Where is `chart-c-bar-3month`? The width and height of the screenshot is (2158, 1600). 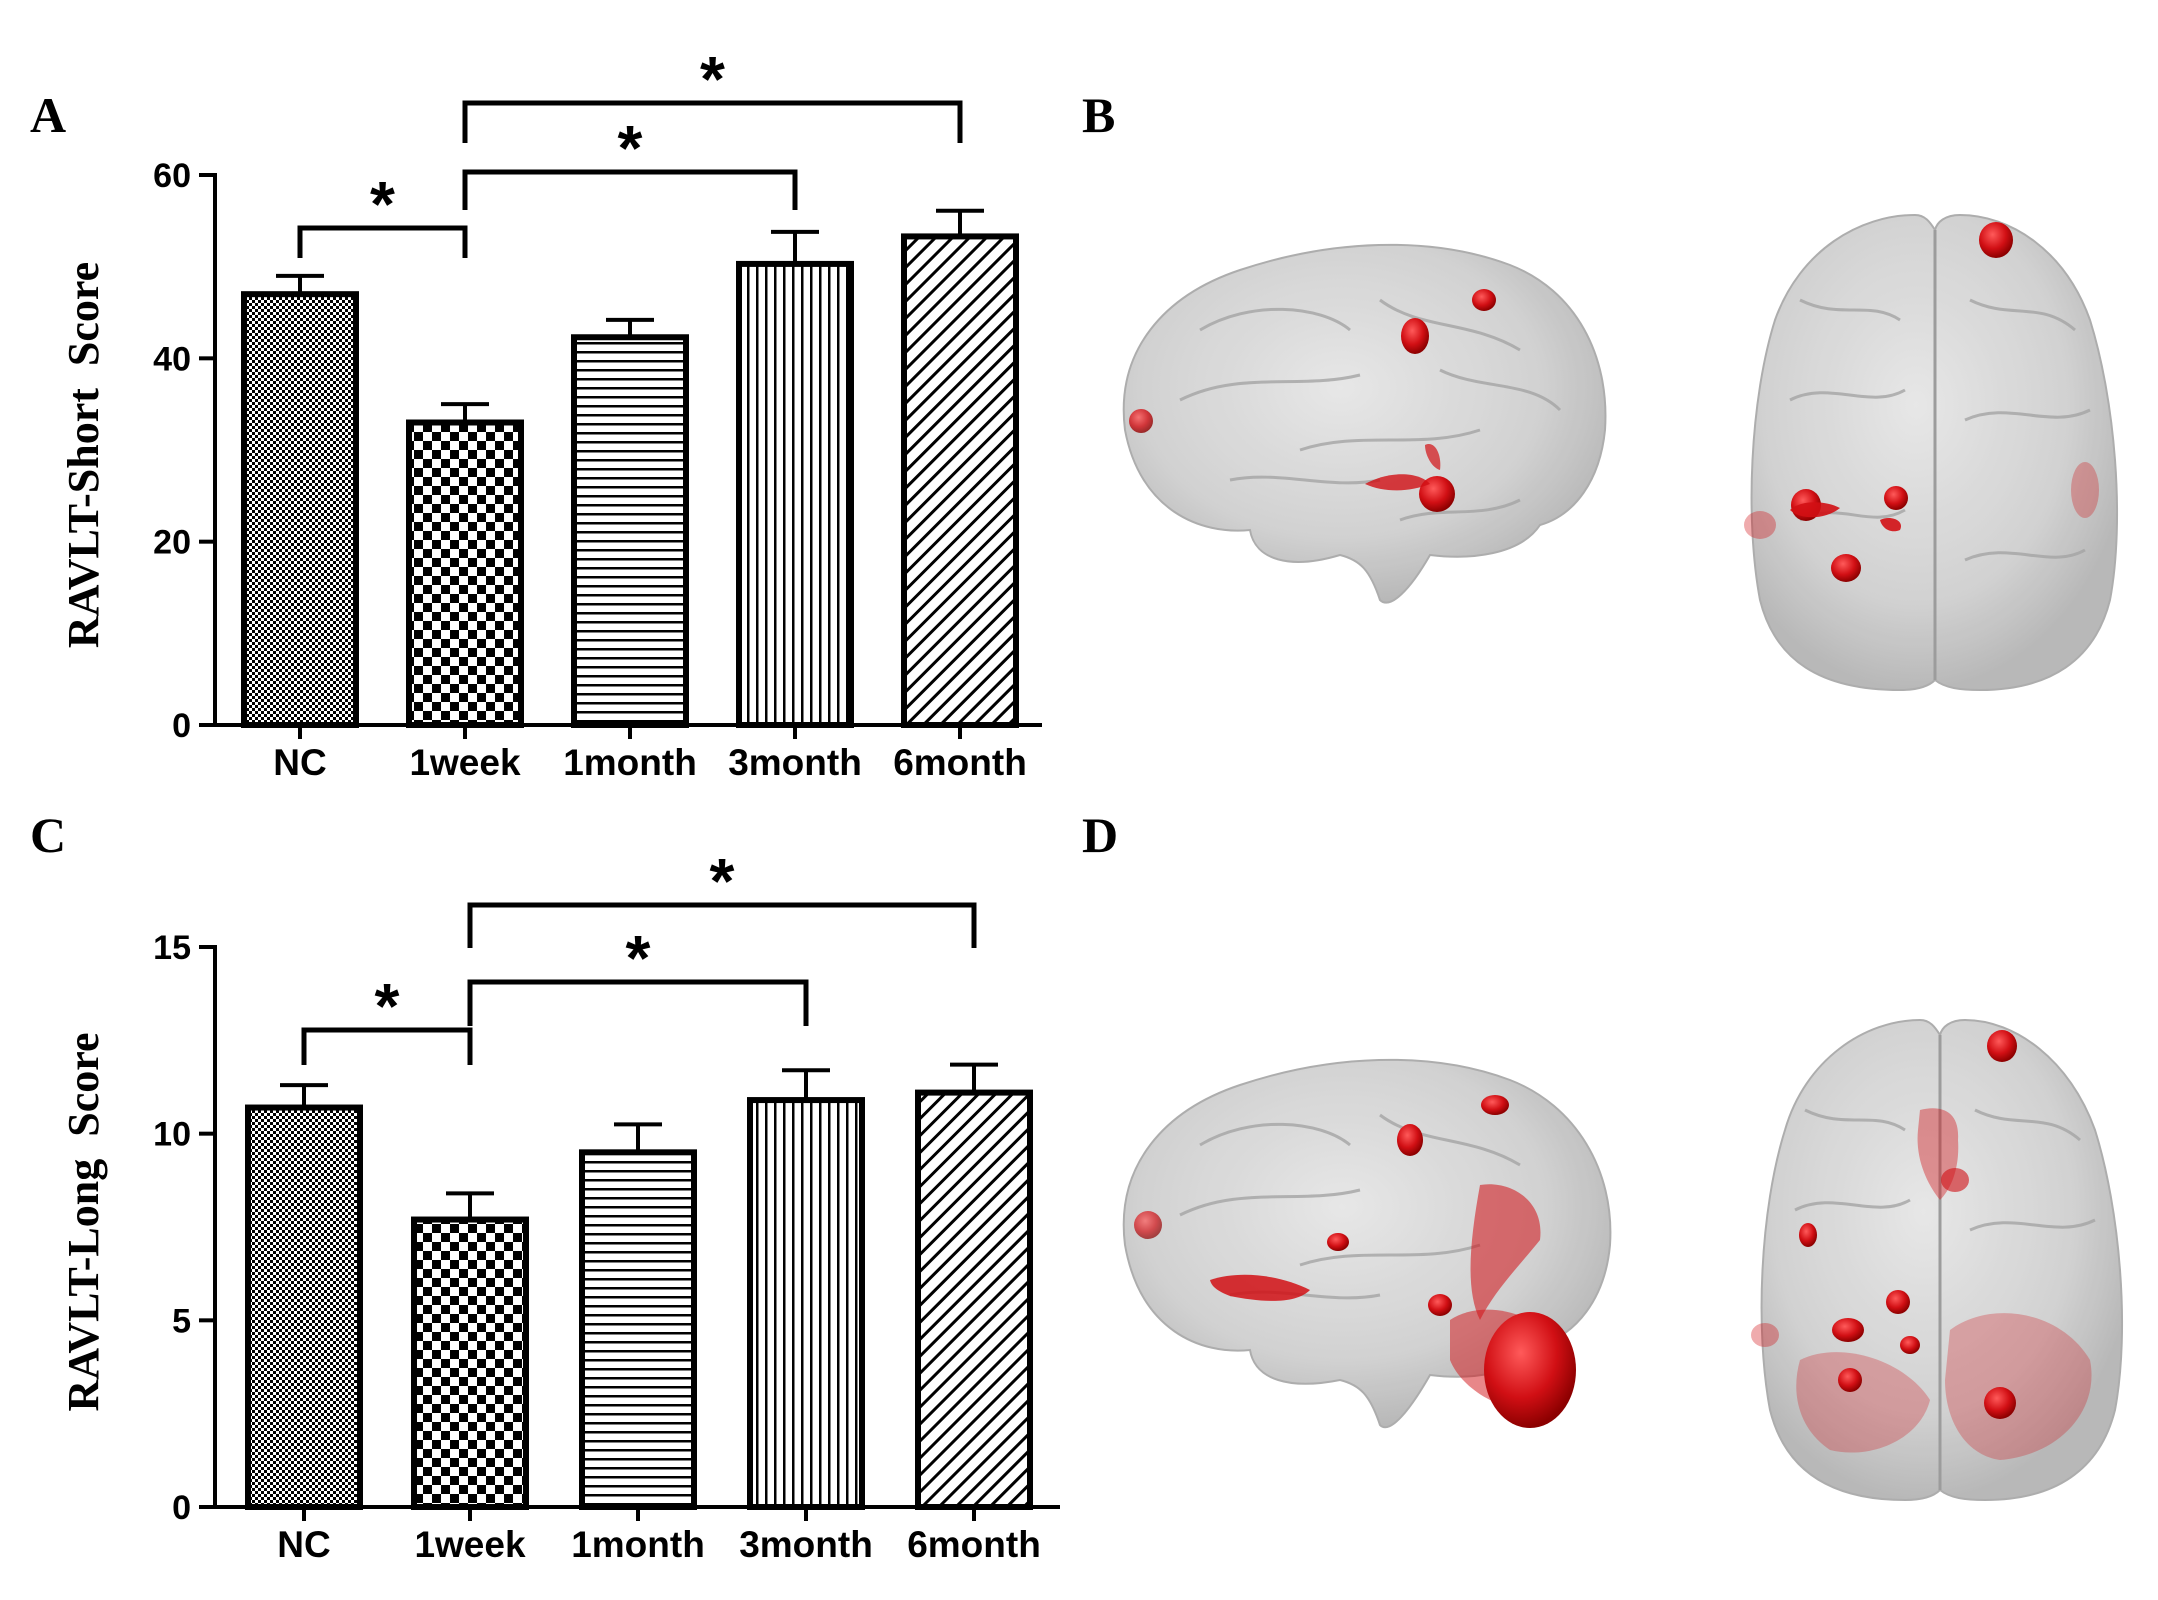
chart-c-bar-3month is located at coordinates (806, 1303).